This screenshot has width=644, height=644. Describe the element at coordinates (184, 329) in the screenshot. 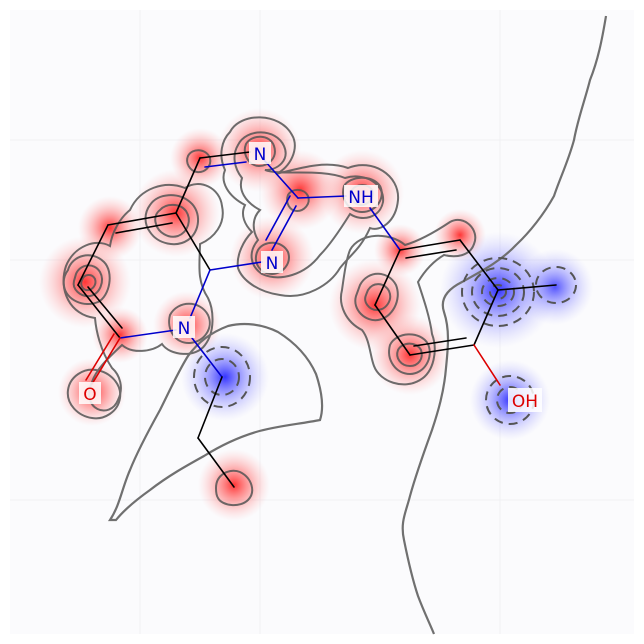

I see `atom-n-ring: N` at that location.